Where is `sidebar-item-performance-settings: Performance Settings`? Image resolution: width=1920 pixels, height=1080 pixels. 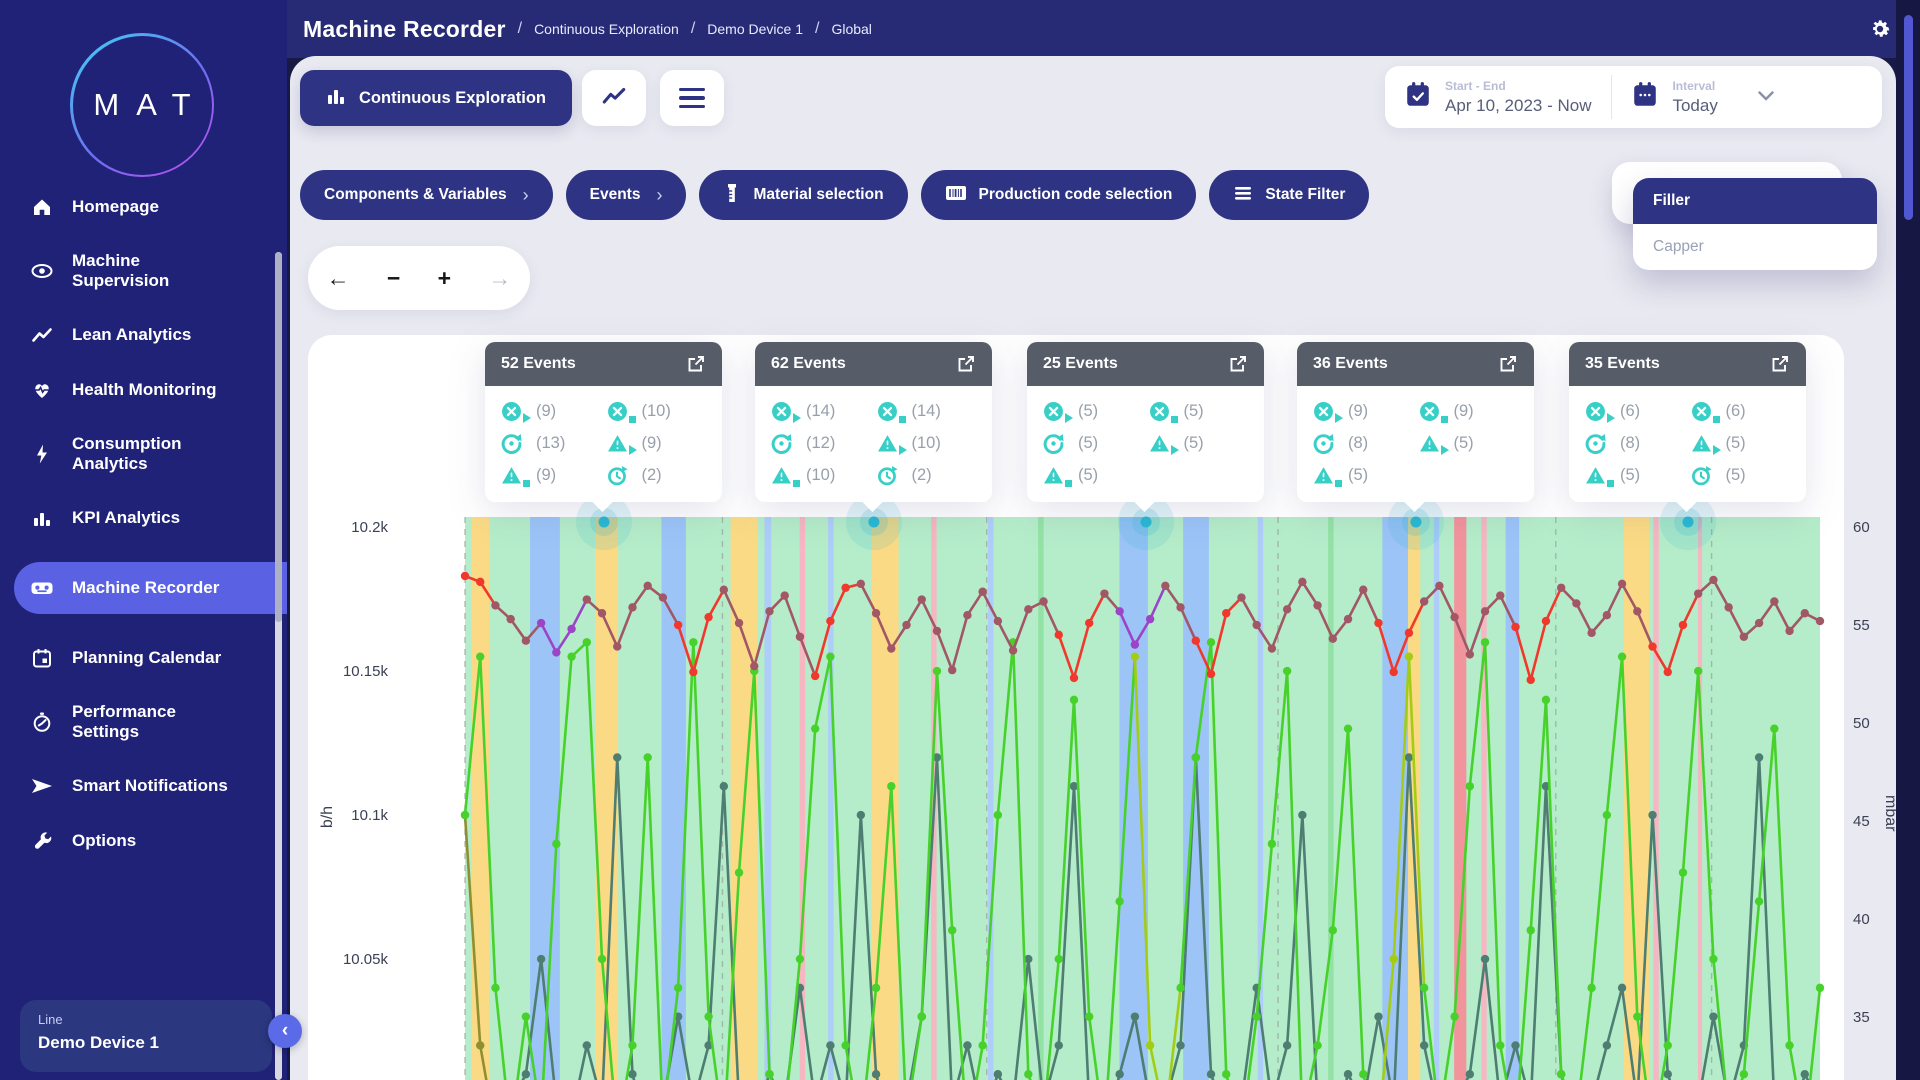
sidebar-item-performance-settings: Performance Settings is located at coordinates (143, 722).